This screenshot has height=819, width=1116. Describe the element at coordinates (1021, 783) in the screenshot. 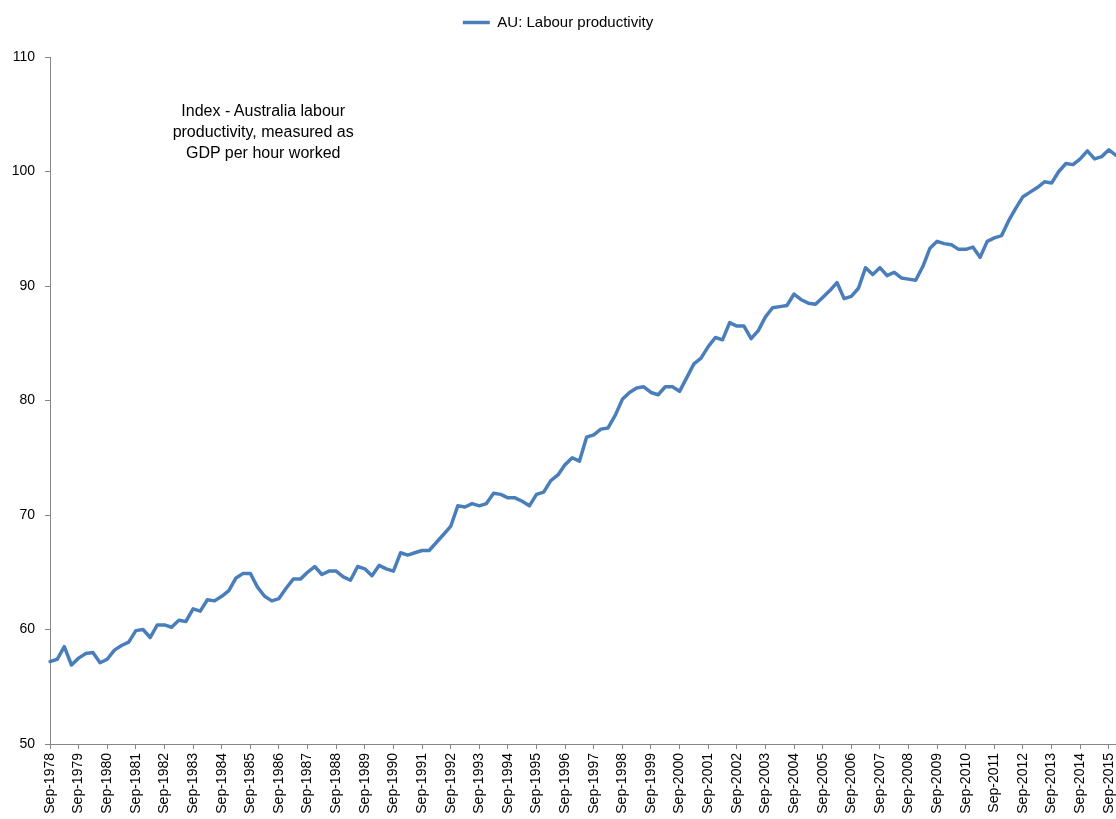

I see `x-tick-label: Sep-2012` at that location.